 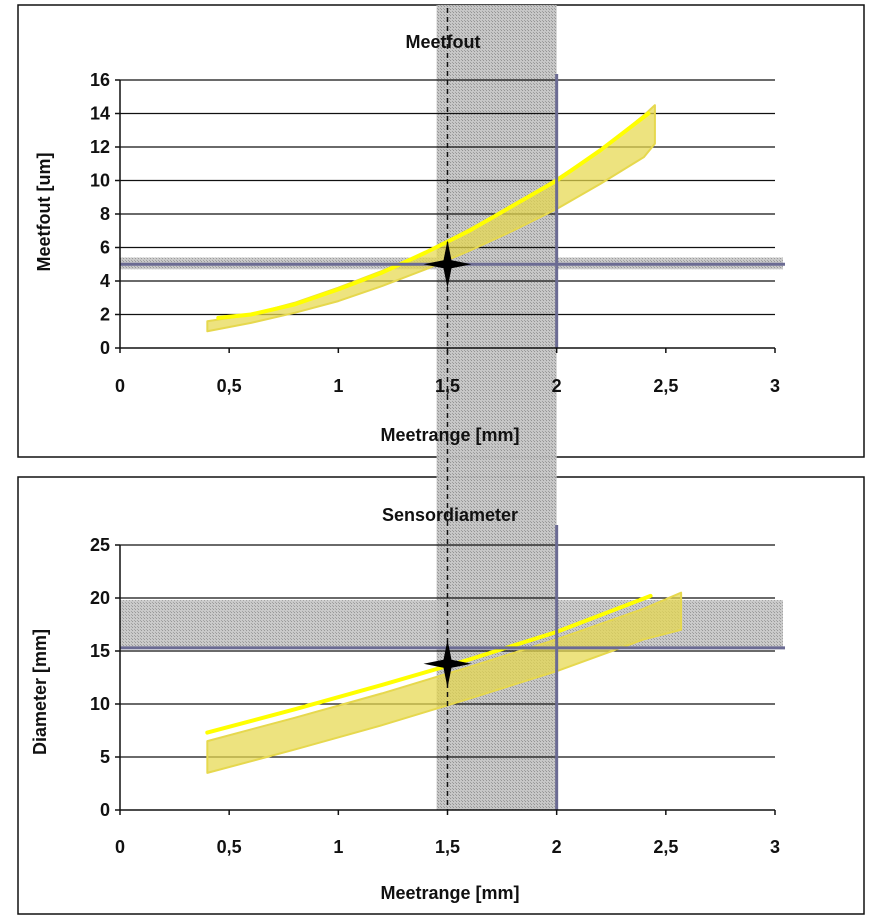 I want to click on sensordiameter-x-tick-label: 1,5, so click(x=447, y=847).